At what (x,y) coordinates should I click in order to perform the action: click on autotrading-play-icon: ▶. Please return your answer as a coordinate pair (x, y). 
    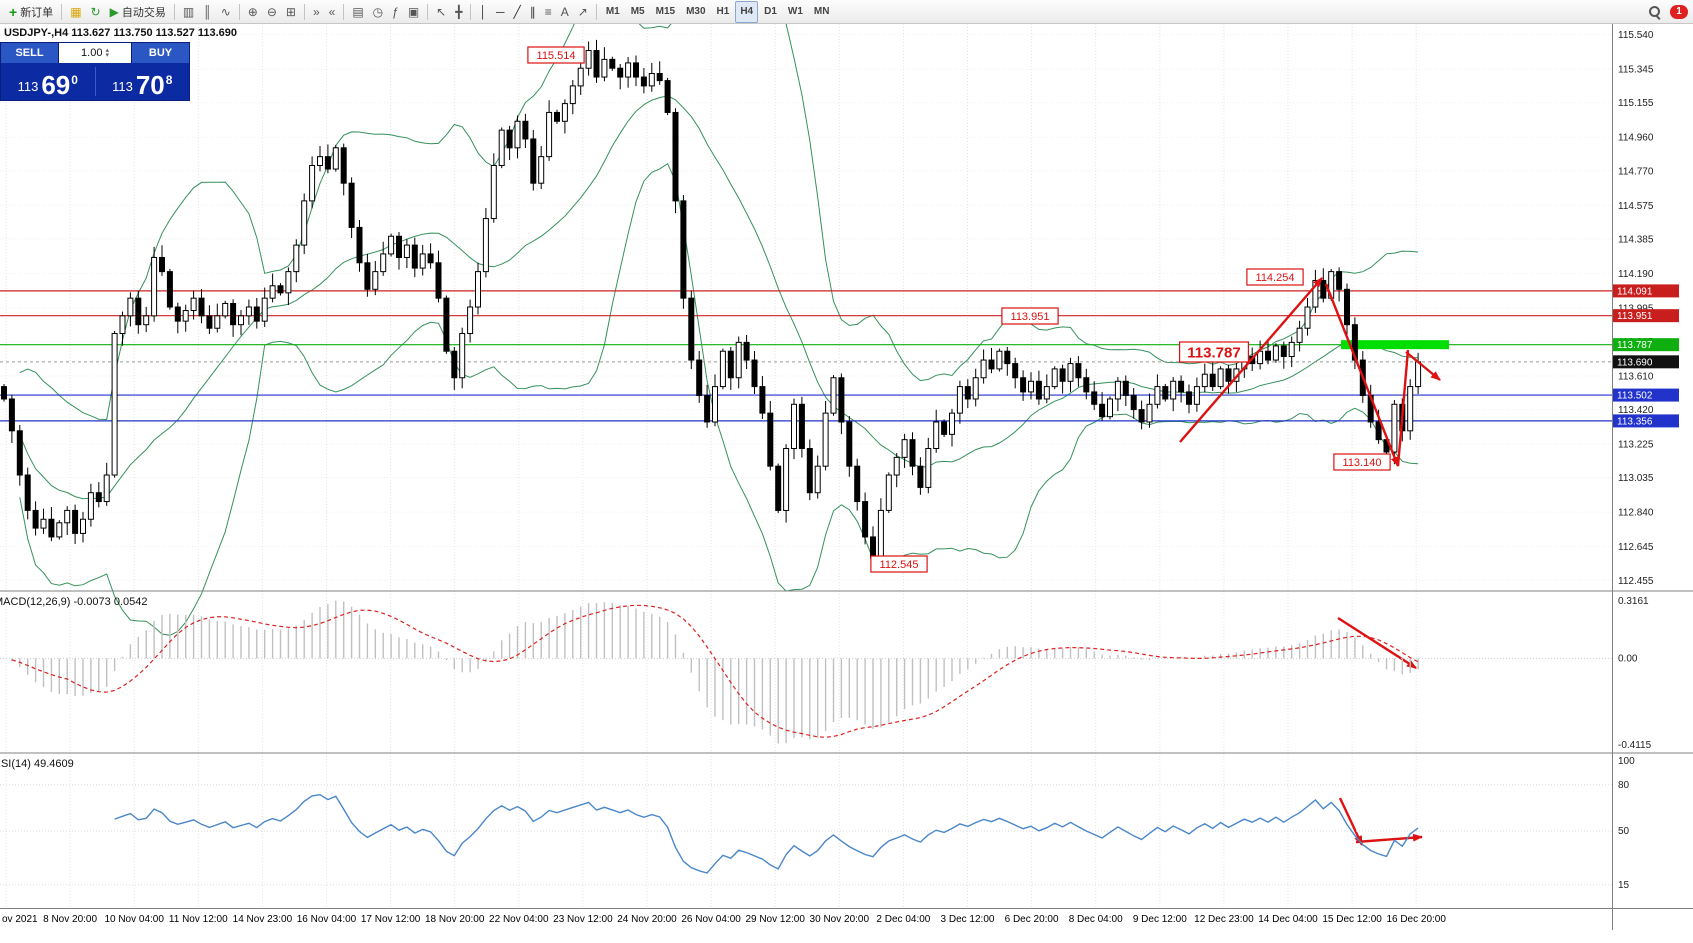
    Looking at the image, I should click on (114, 11).